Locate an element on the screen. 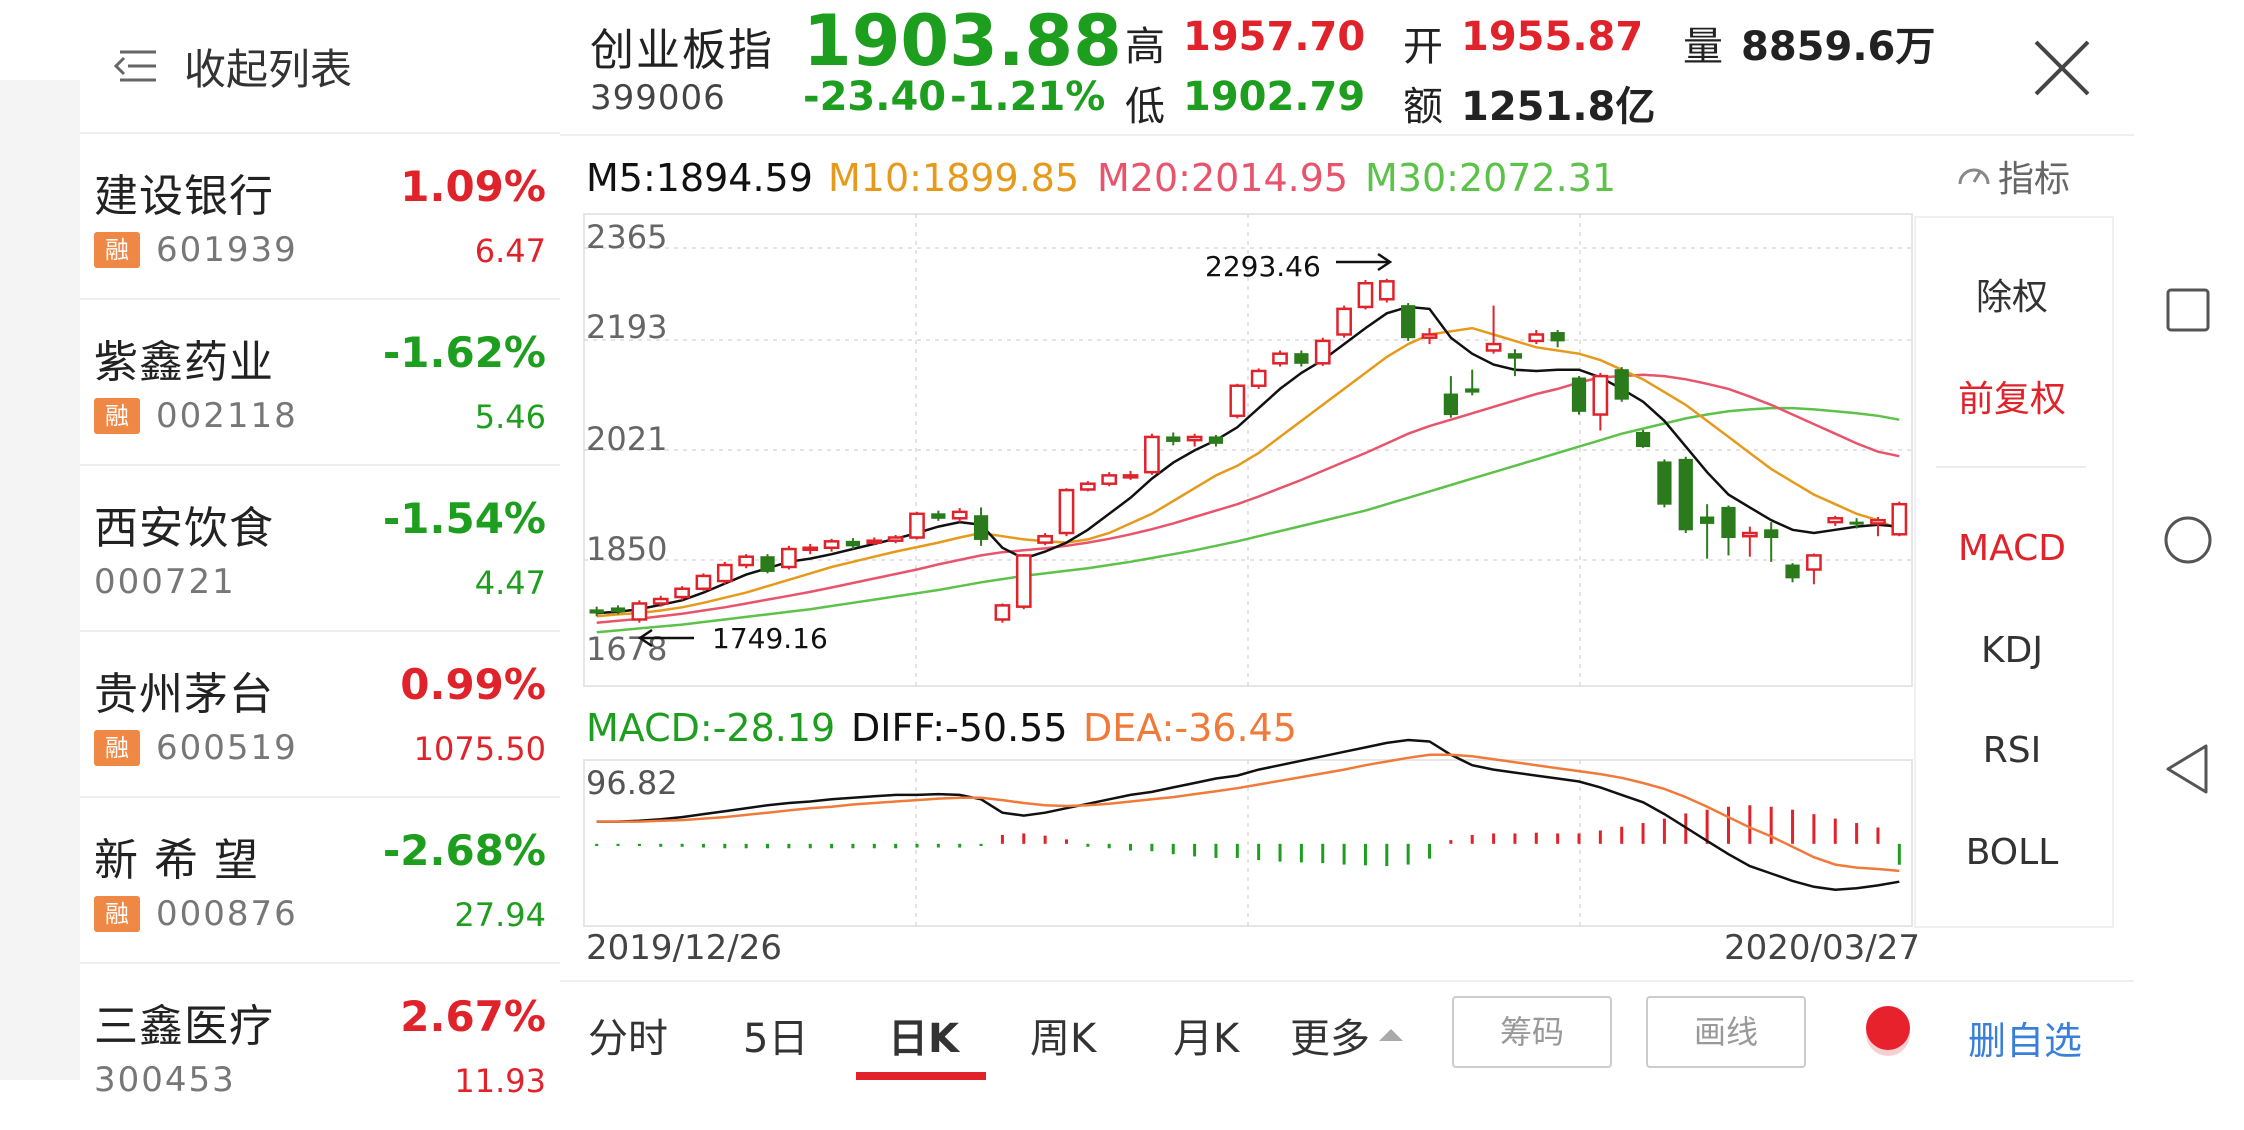 Image resolution: width=2244 pixels, height=1130 pixels. low-label: 低 is located at coordinates (1145, 107).